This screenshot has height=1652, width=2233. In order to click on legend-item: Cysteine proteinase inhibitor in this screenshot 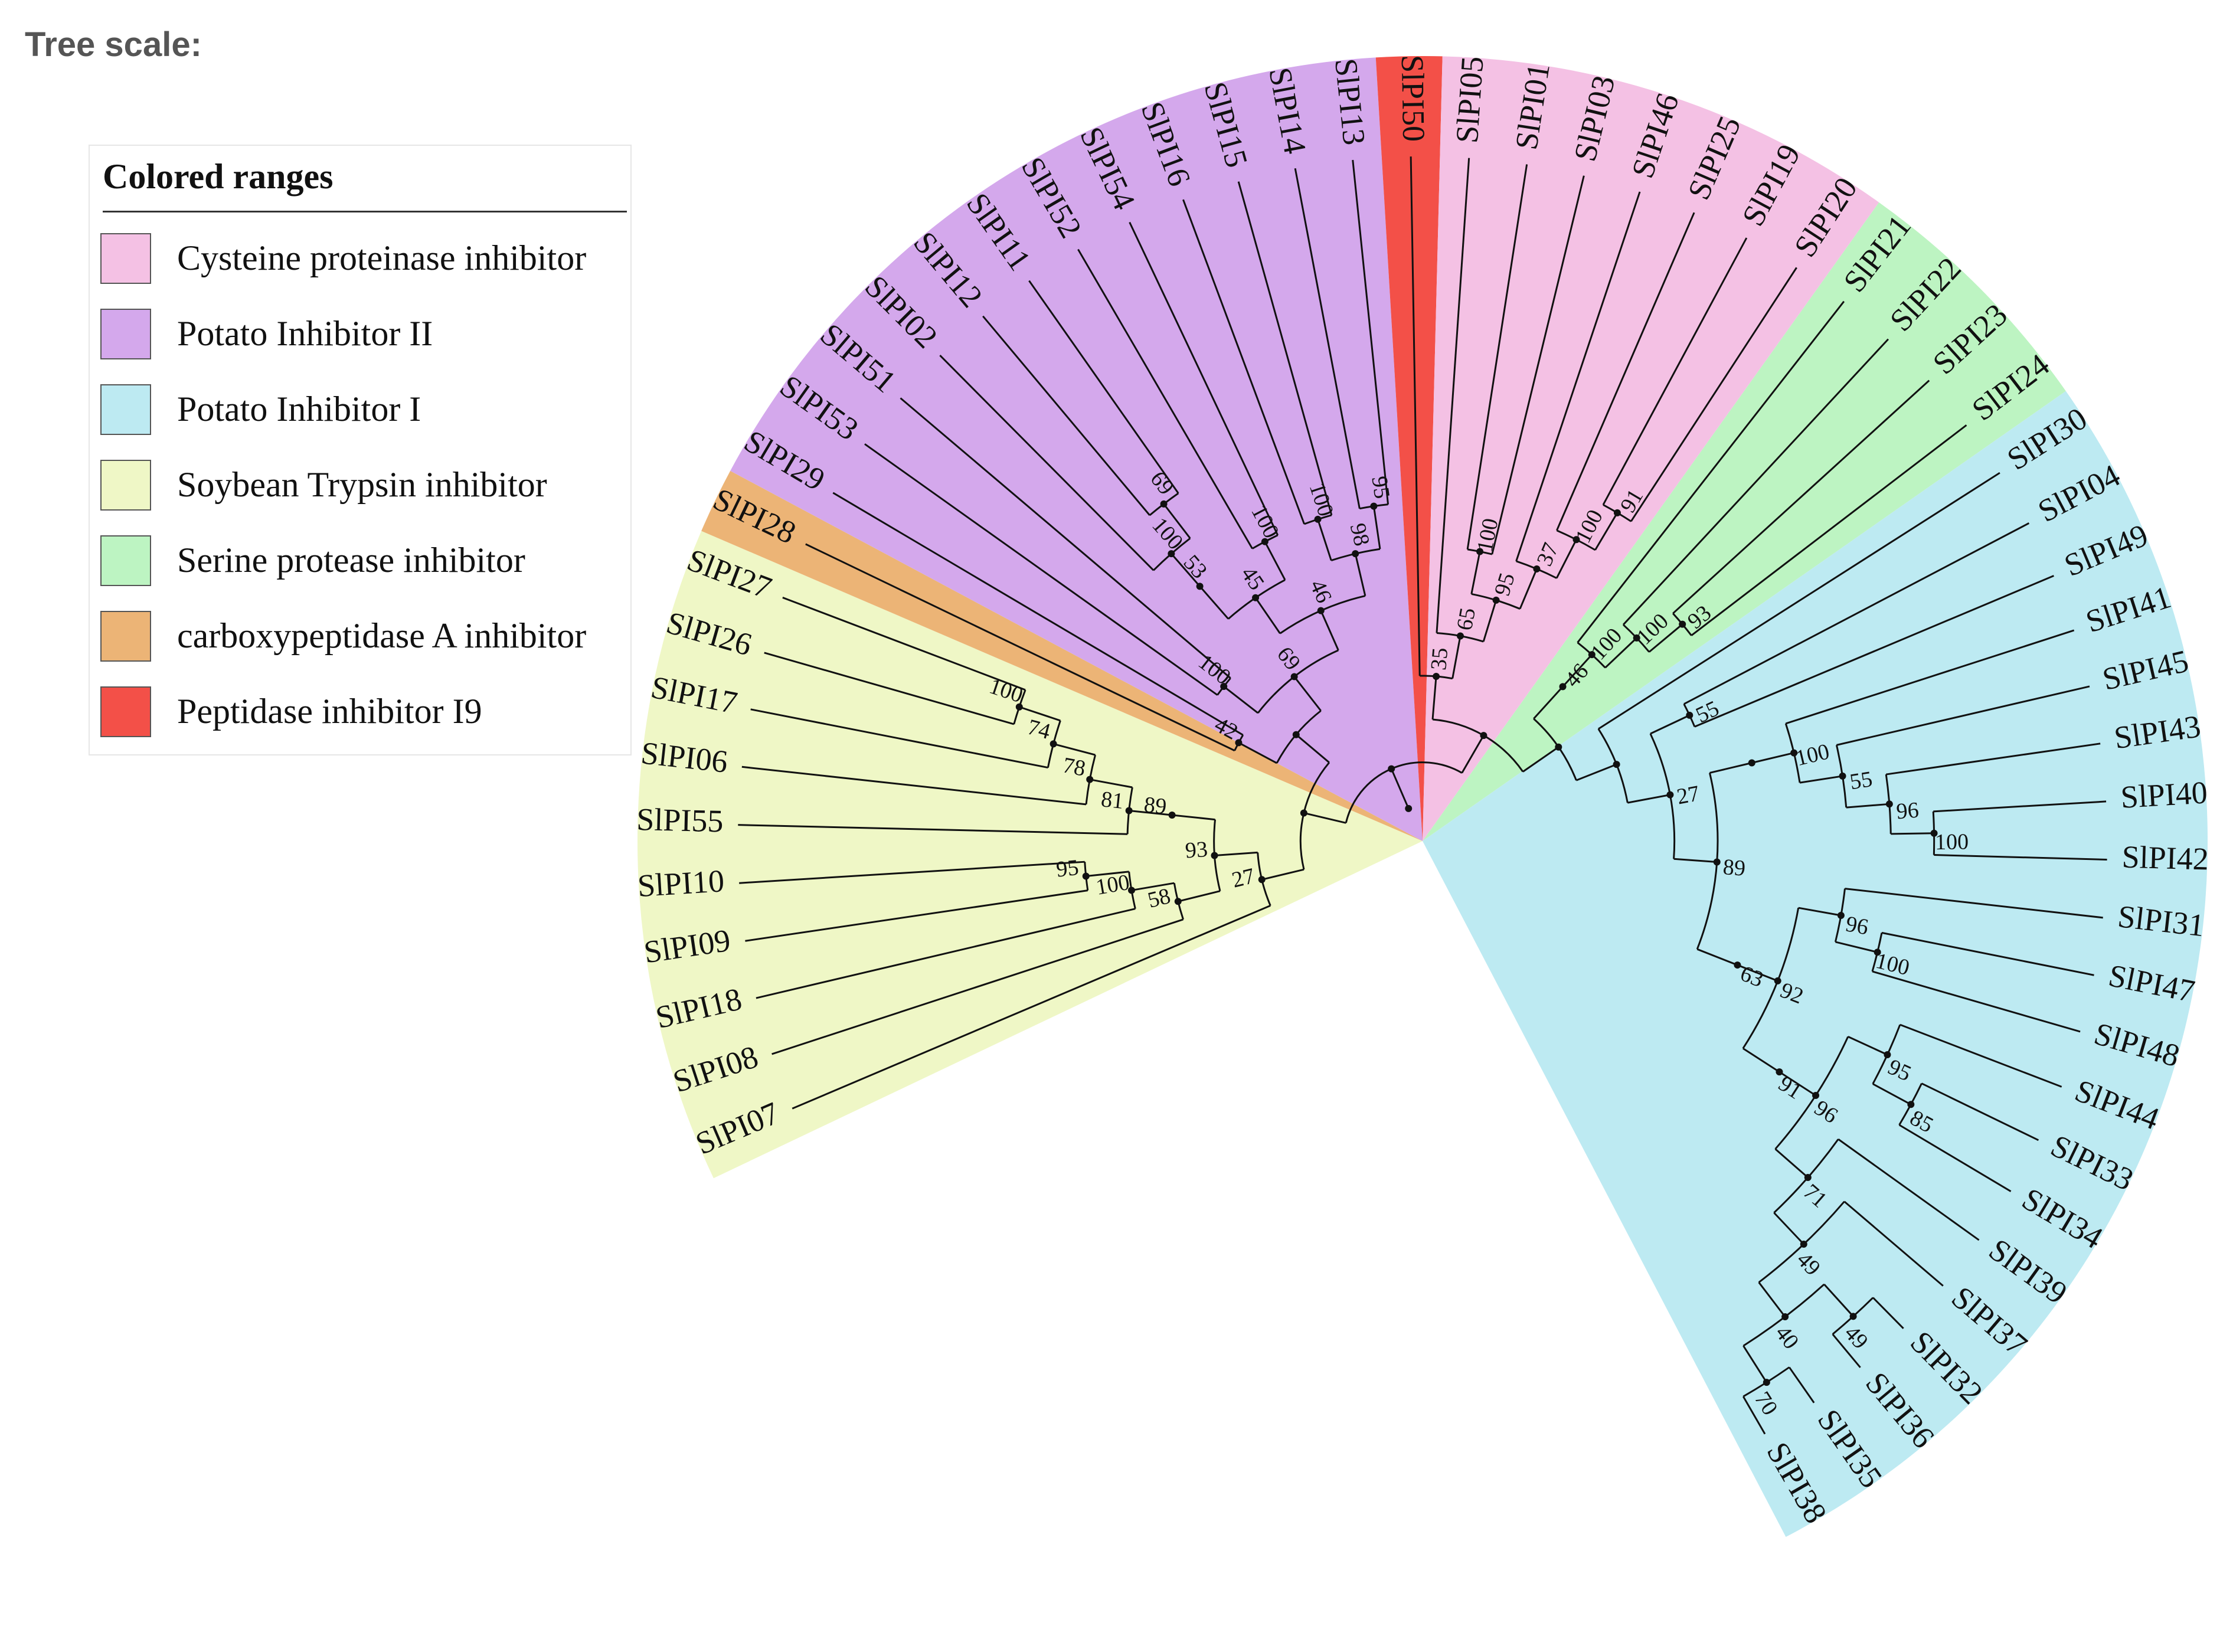, I will do `click(363, 262)`.